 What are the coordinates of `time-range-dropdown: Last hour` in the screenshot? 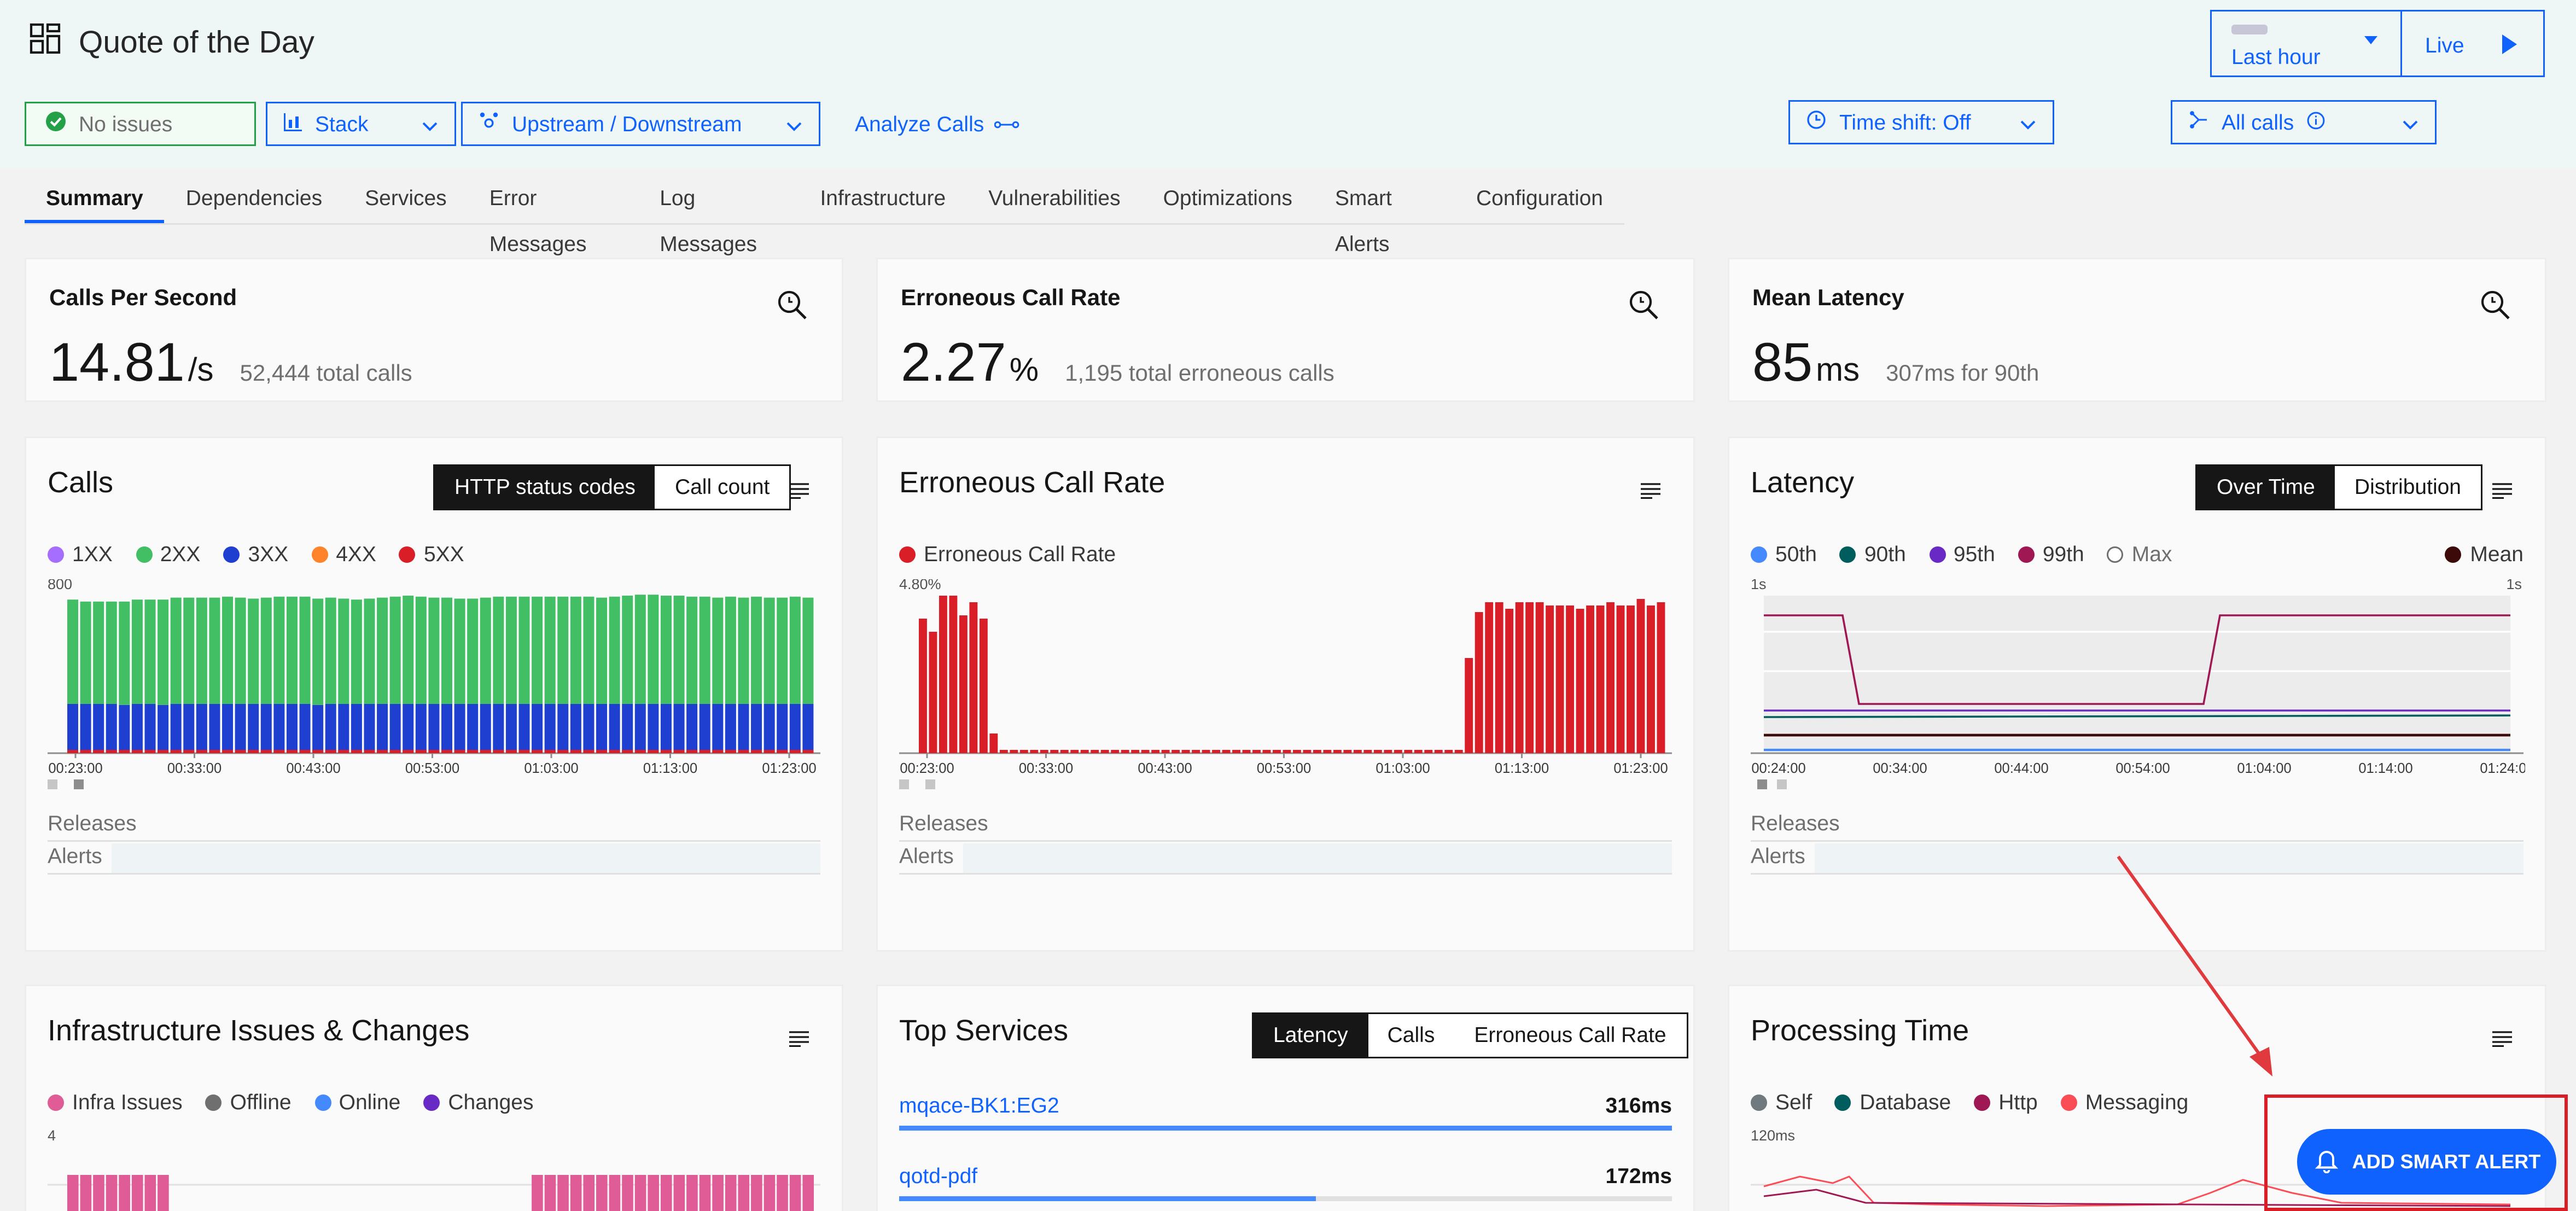 It's located at (2307, 43).